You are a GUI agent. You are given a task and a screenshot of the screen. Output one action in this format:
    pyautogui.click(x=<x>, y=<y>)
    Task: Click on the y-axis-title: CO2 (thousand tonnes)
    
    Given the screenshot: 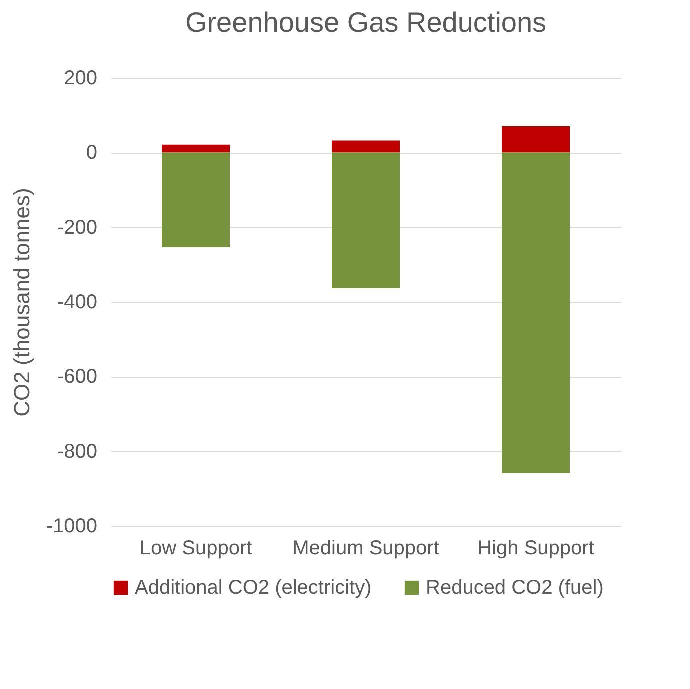 What is the action you would take?
    pyautogui.click(x=21, y=302)
    